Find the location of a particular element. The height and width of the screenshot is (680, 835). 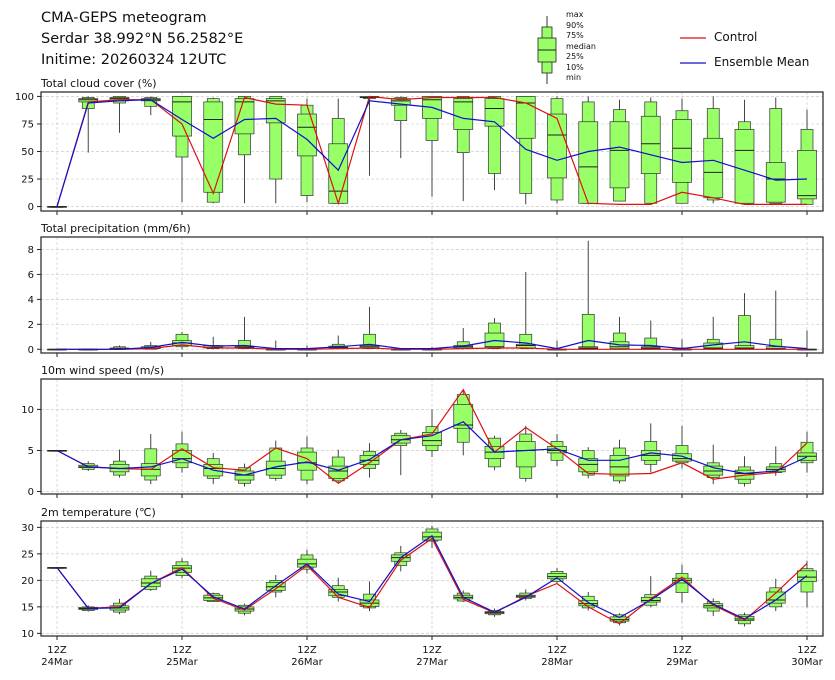

y-tick-label: 75 is located at coordinates (27, 124).